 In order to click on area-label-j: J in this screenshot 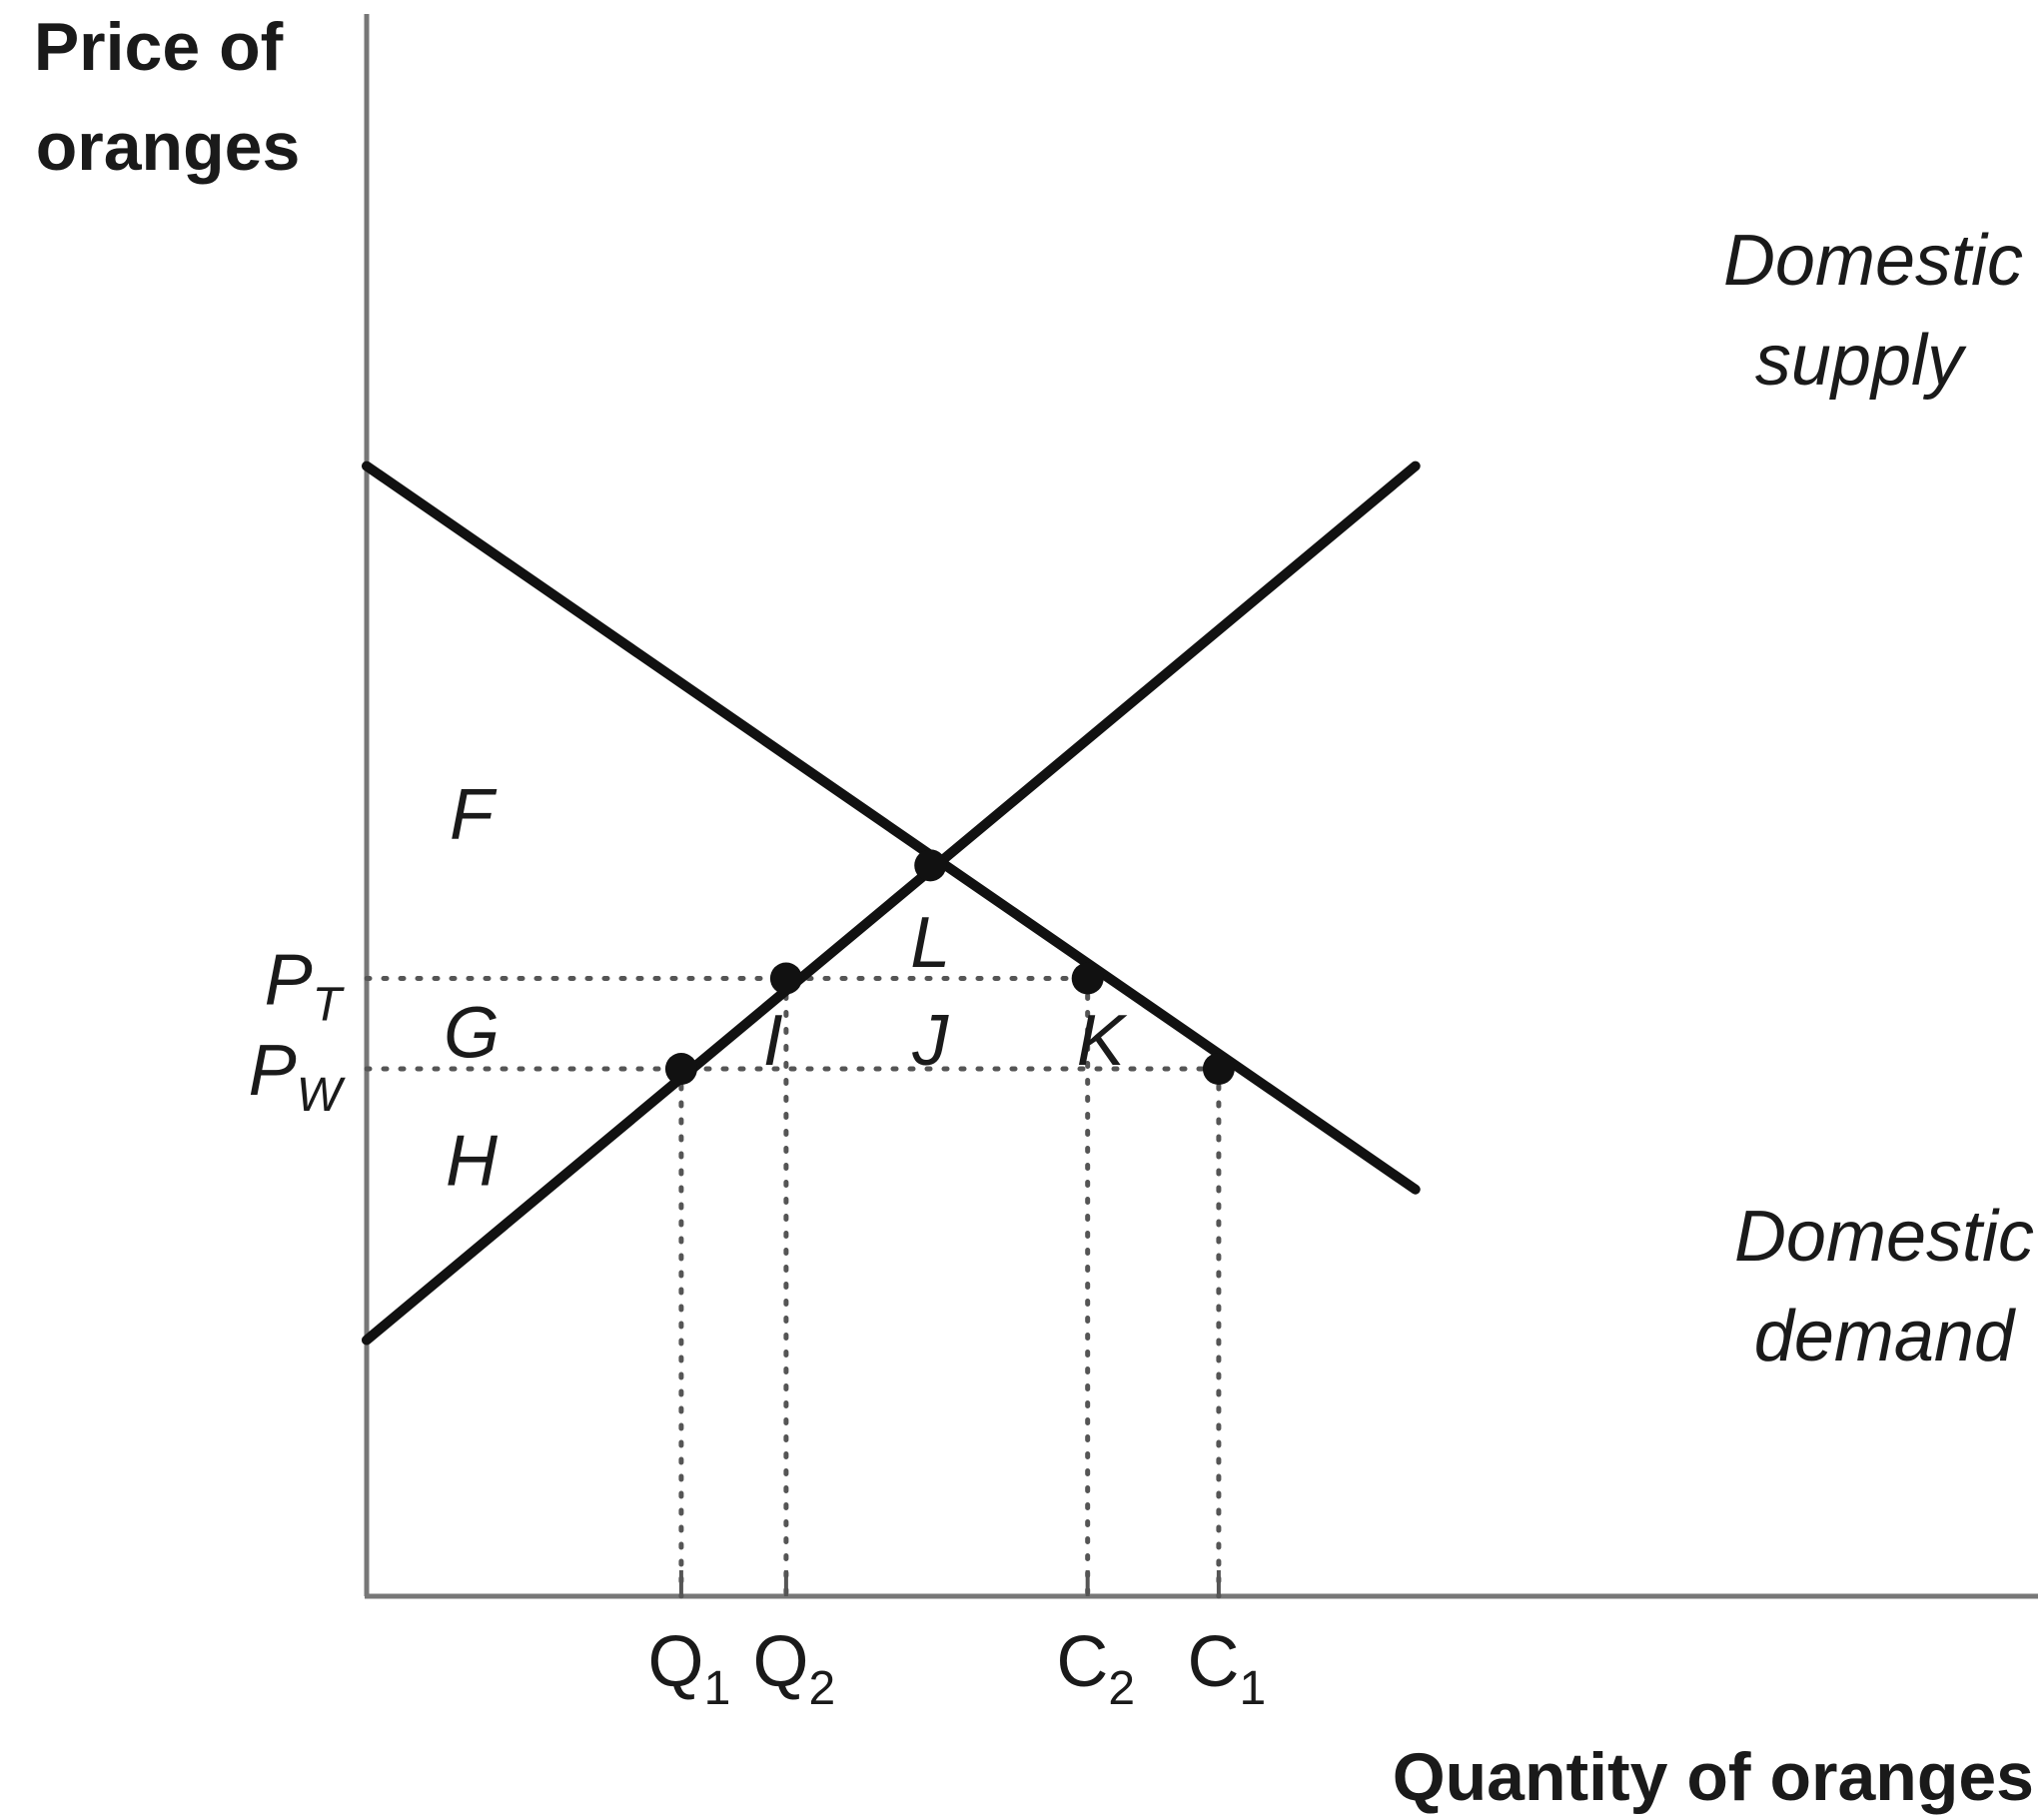, I will do `click(930, 1041)`.